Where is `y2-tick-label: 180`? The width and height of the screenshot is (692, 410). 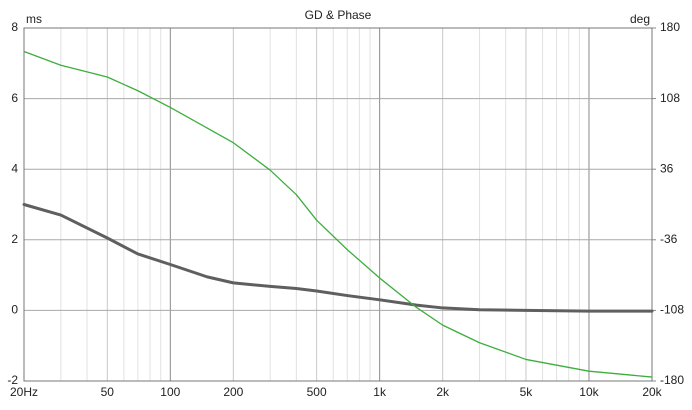 y2-tick-label: 180 is located at coordinates (670, 27).